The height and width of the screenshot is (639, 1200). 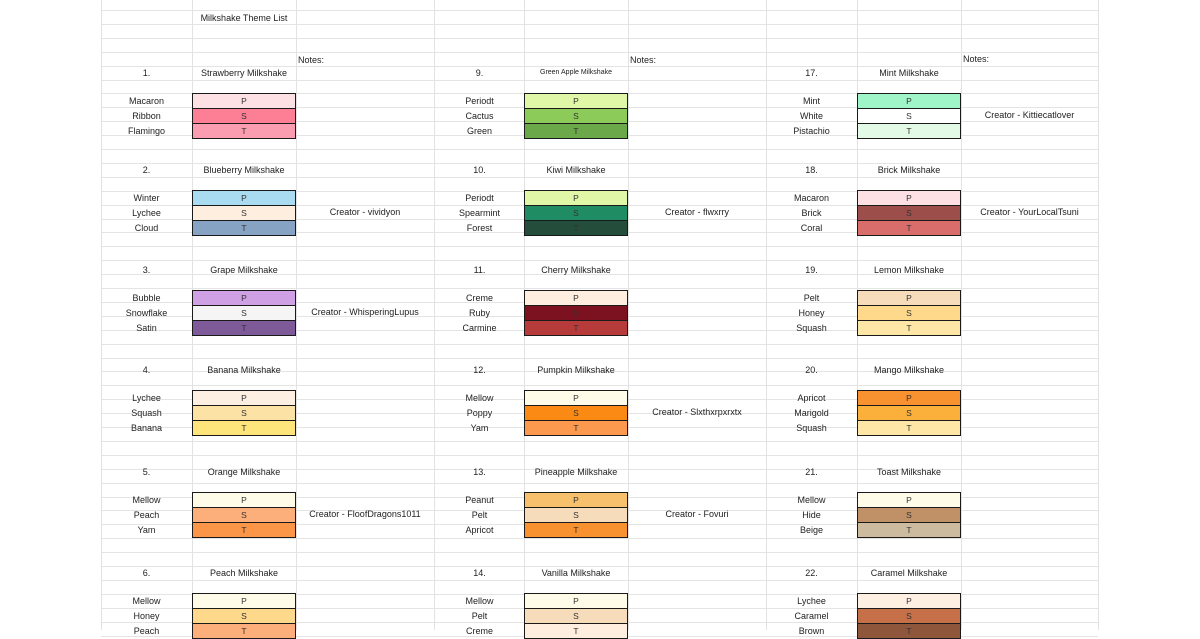 I want to click on creator-credit: Creator - Slxthxrpxrxtx, so click(x=697, y=412).